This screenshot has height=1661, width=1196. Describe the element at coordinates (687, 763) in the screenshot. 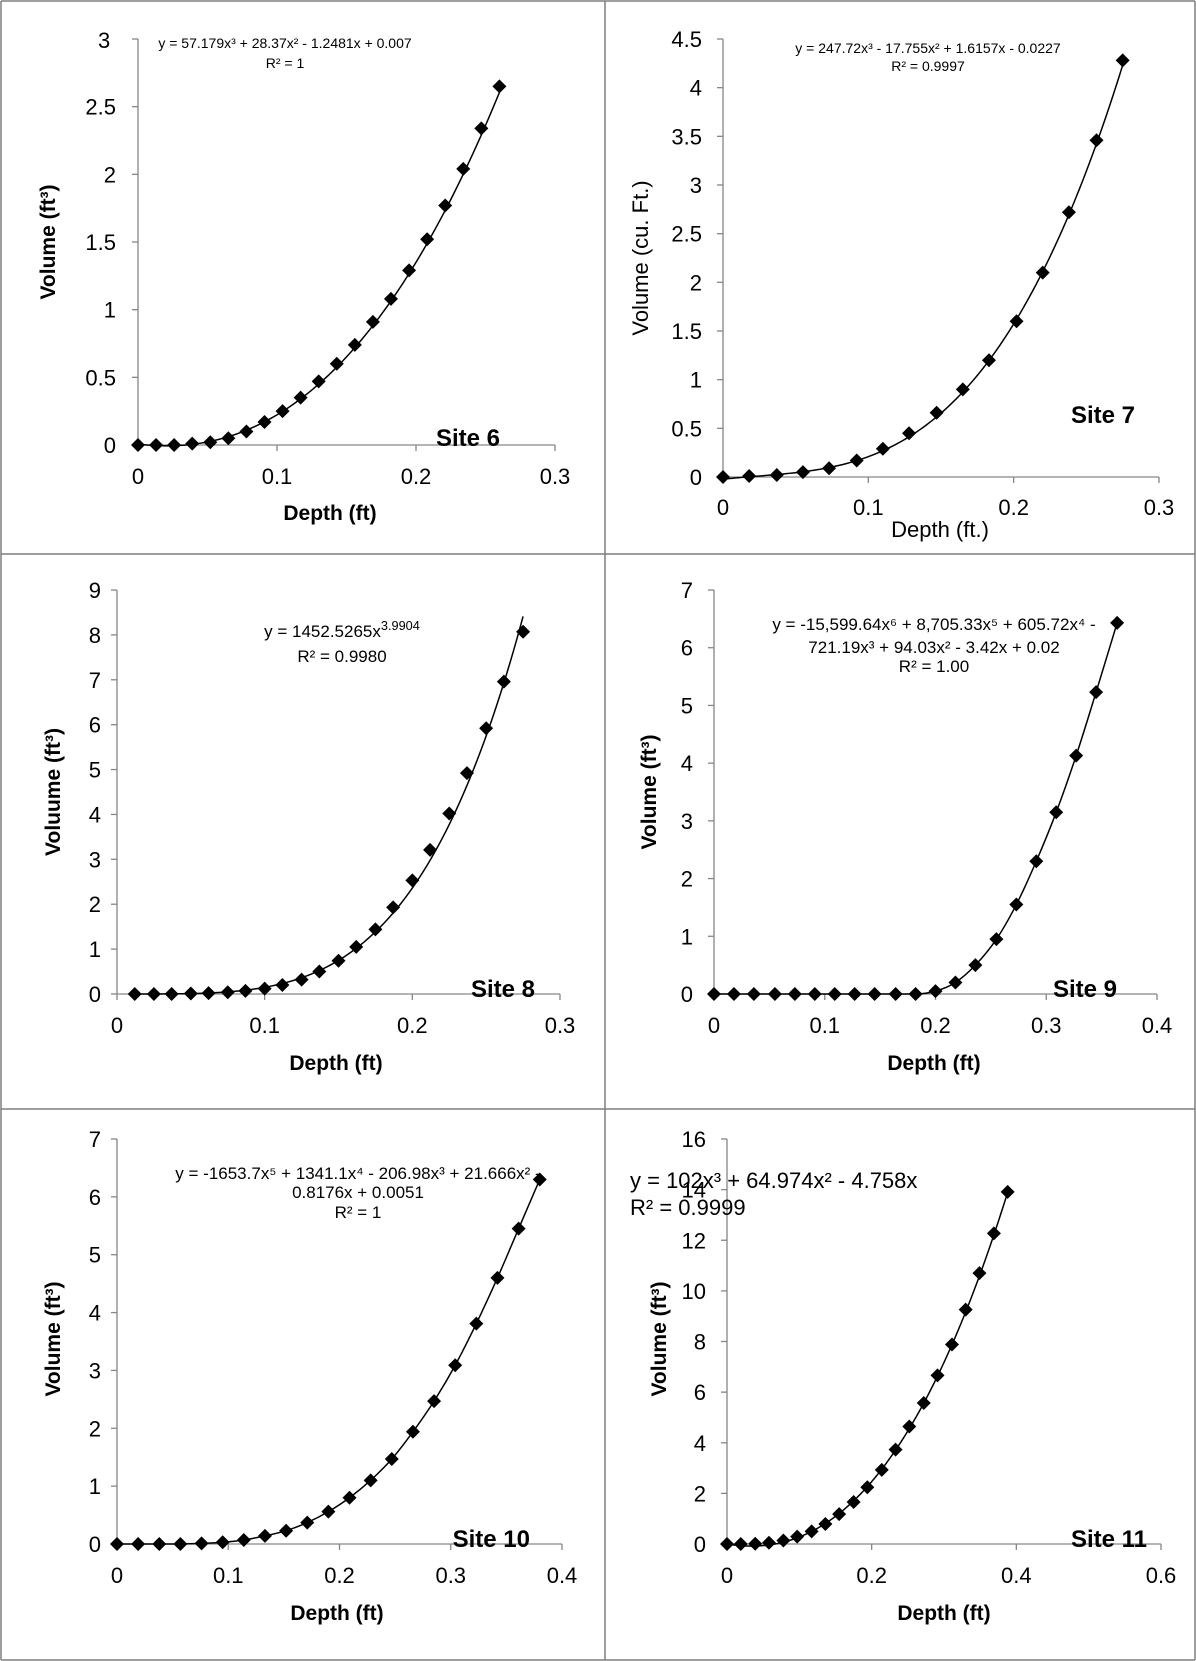

I see `site9-y-tick-label: 4` at that location.